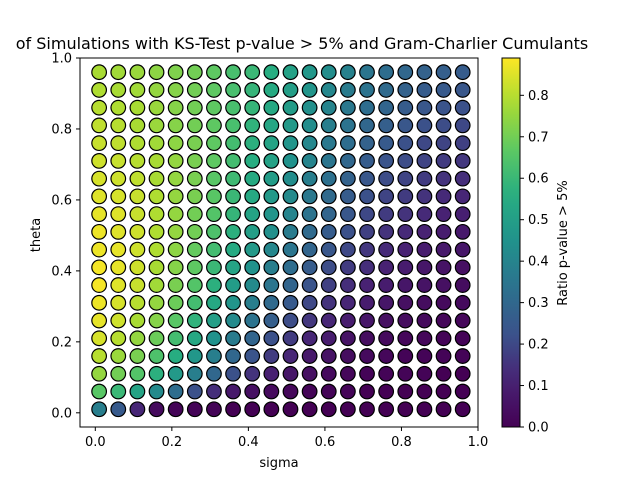  I want to click on colorbar-tick-label: 0.5, so click(538, 220).